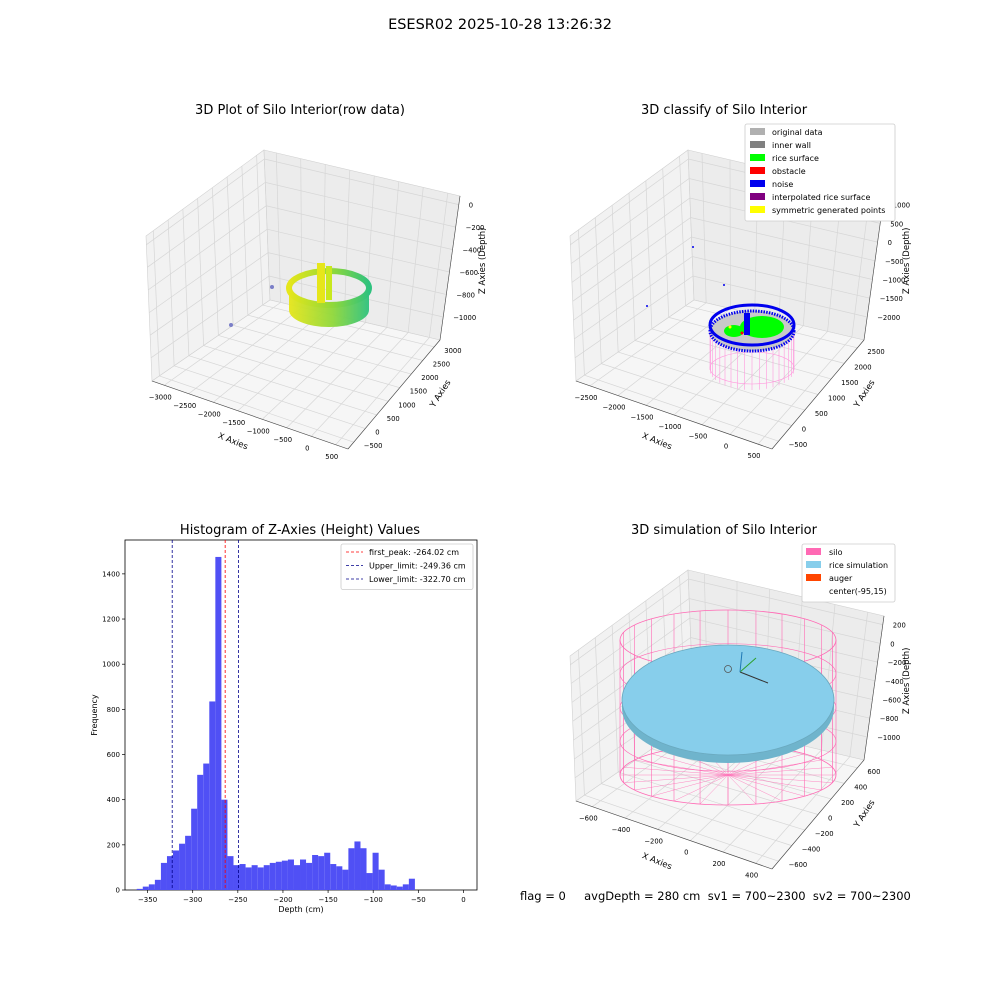 The height and width of the screenshot is (1000, 1000). Describe the element at coordinates (681, 408) in the screenshot. I see `p2-grid-y` at that location.